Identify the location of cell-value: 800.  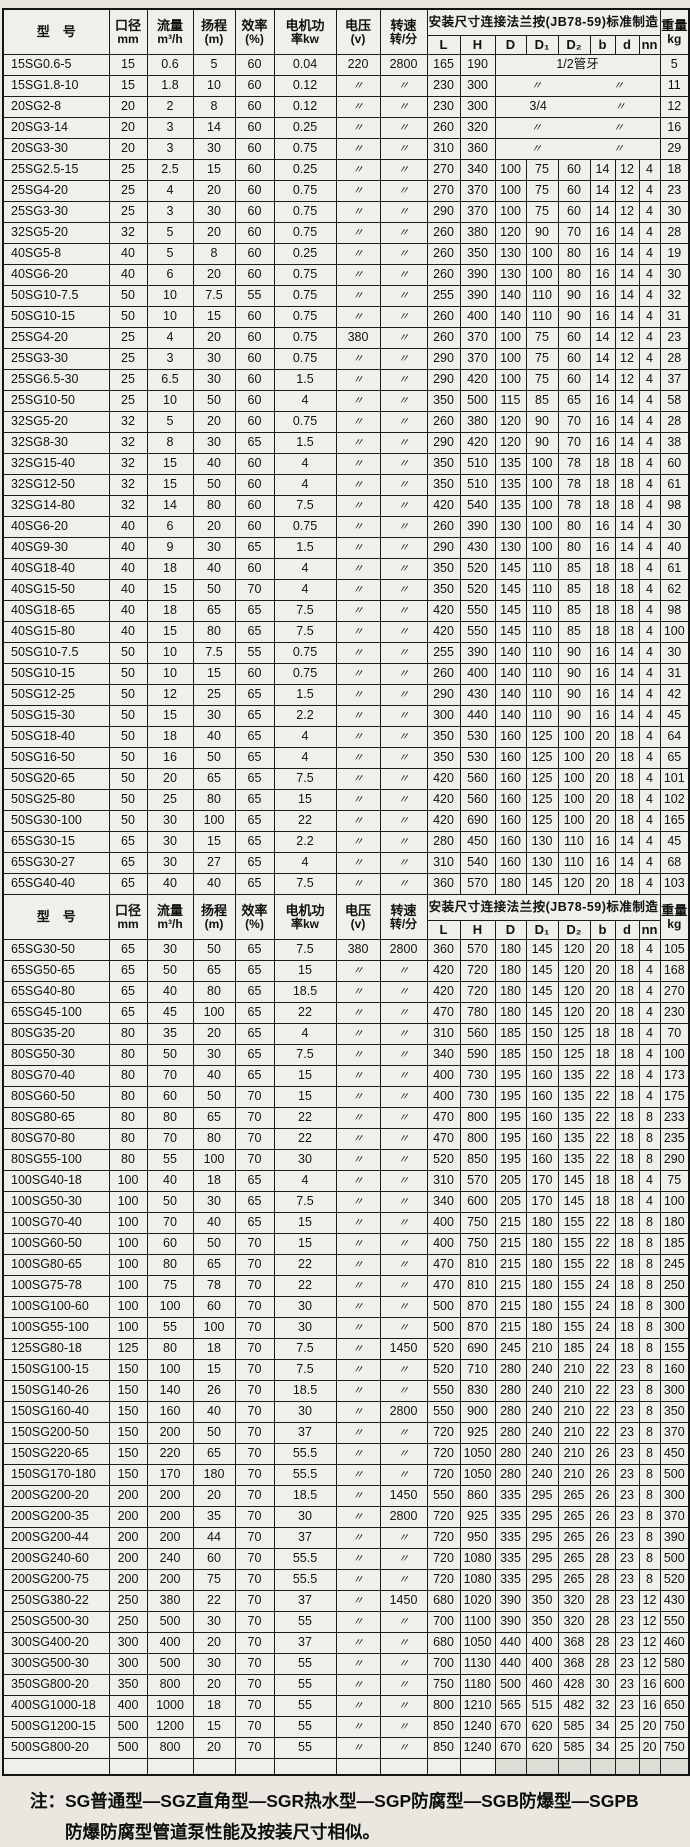
(477, 1139).